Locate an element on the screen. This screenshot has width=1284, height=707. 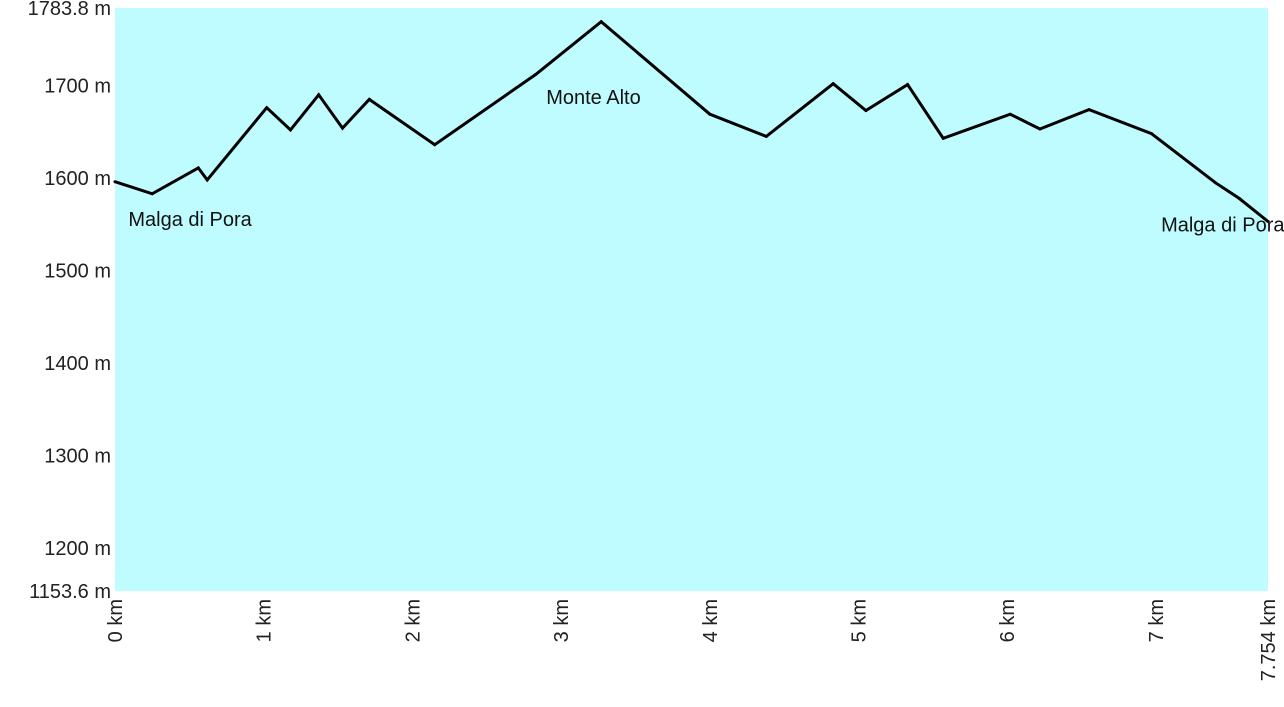
y-tick-label: 1400 m is located at coordinates (77, 364).